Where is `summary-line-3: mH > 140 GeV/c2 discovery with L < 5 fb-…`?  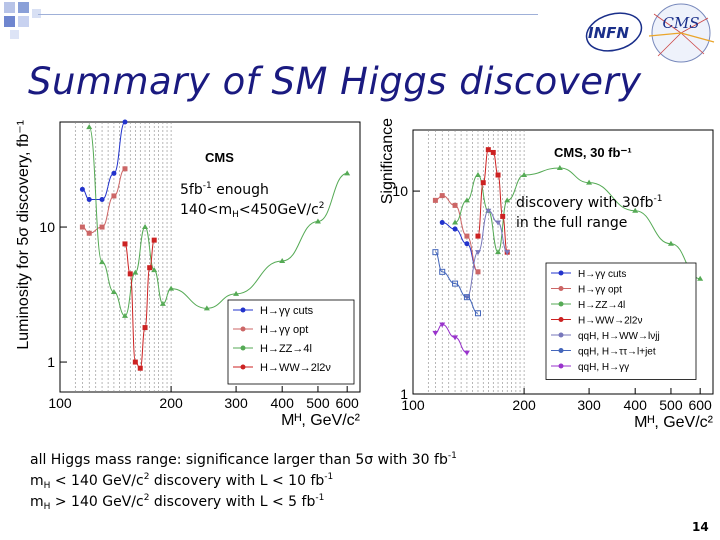
summary-line-3: mH > 140 GeV/c2 discovery with L < 5 fb-… is located at coordinates (177, 502).